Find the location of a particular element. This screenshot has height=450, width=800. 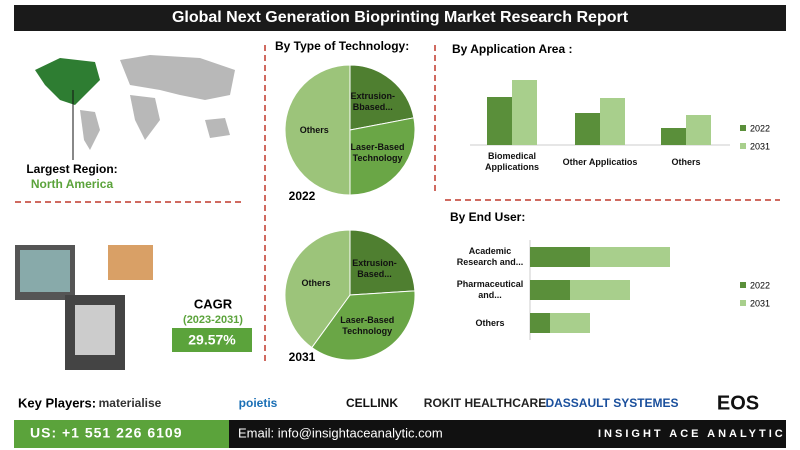

company-logo: CELLINK is located at coordinates (372, 403).